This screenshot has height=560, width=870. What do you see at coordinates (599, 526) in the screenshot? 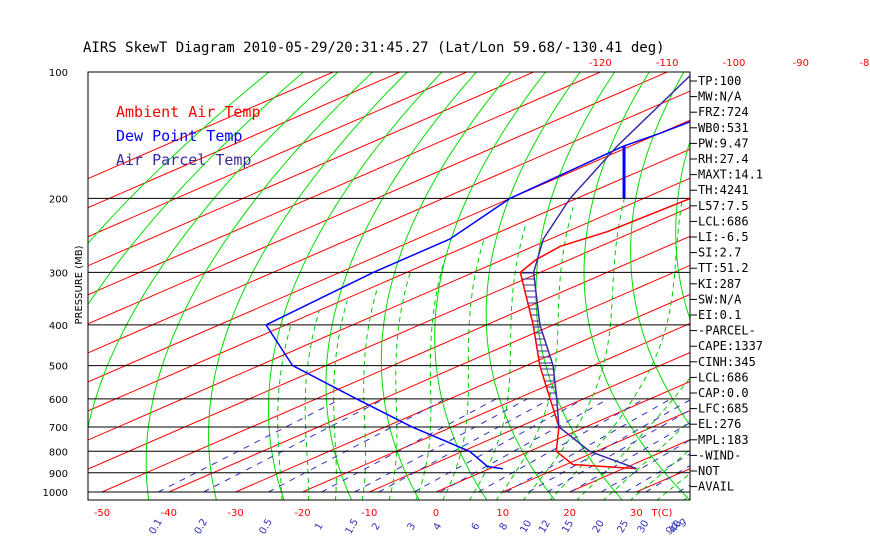
I see `mixing-ratio-tick-label: 20` at bounding box center [599, 526].